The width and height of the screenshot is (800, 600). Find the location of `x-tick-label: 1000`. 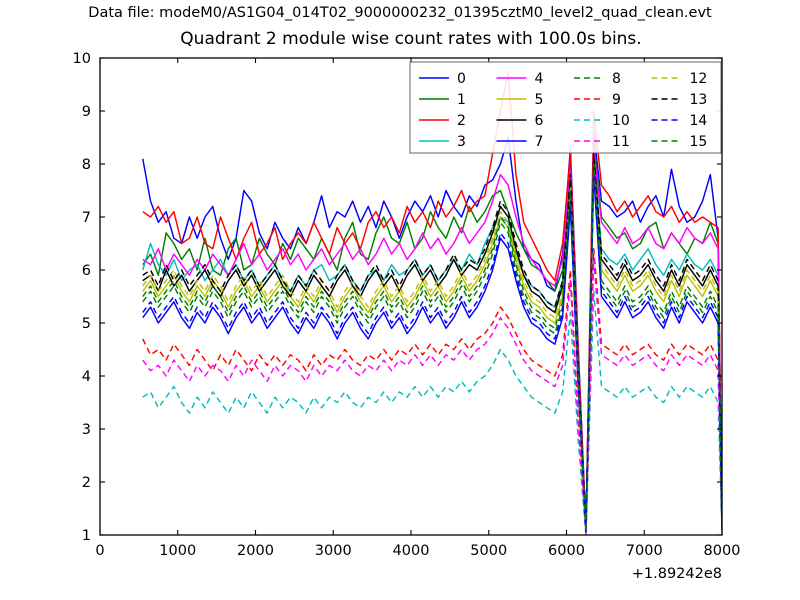

x-tick-label: 1000 is located at coordinates (177, 551).